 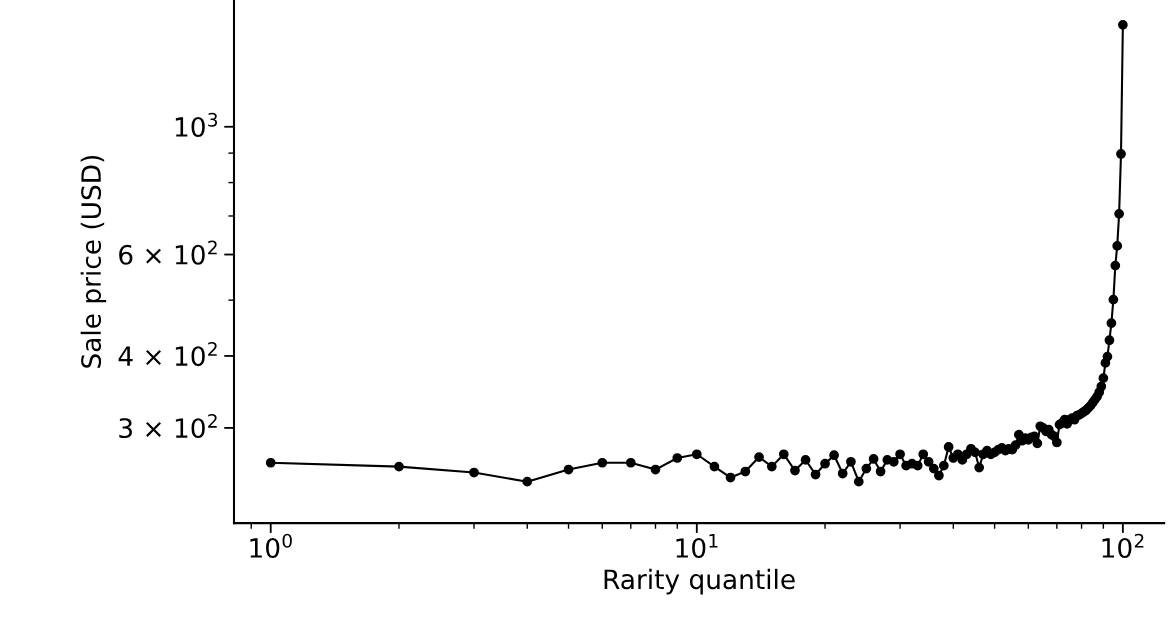 What do you see at coordinates (697, 546) in the screenshot?
I see `x-tick-label: 10$^{1}$` at bounding box center [697, 546].